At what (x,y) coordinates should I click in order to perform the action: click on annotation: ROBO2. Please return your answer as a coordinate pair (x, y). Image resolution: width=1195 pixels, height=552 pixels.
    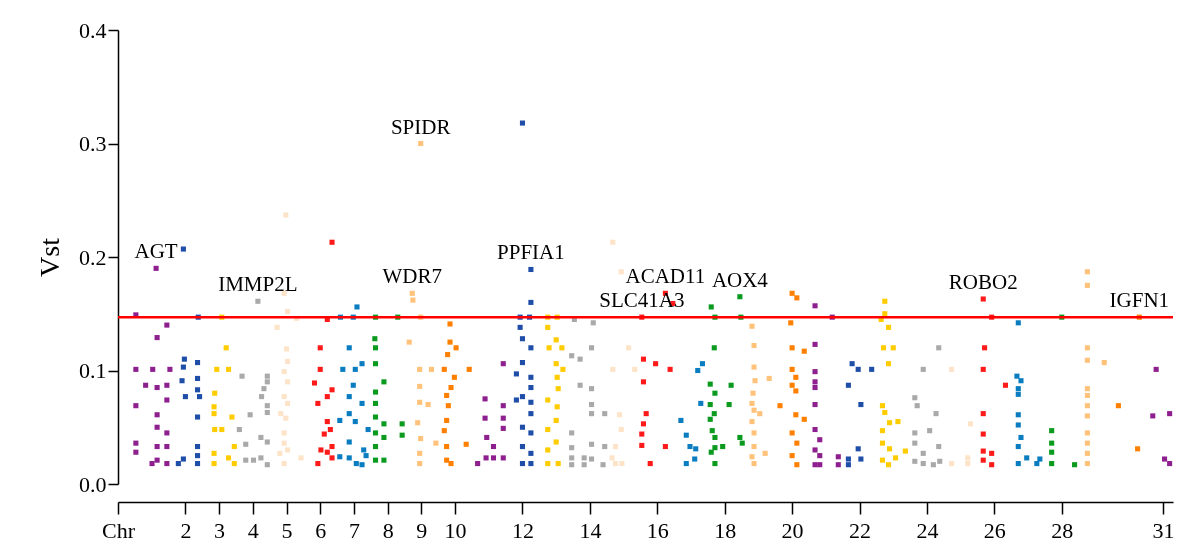
    Looking at the image, I should click on (983, 281).